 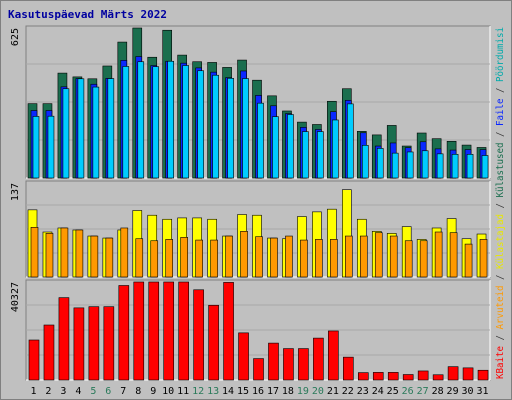 I want to click on x-tick-label: 26, so click(x=408, y=391).